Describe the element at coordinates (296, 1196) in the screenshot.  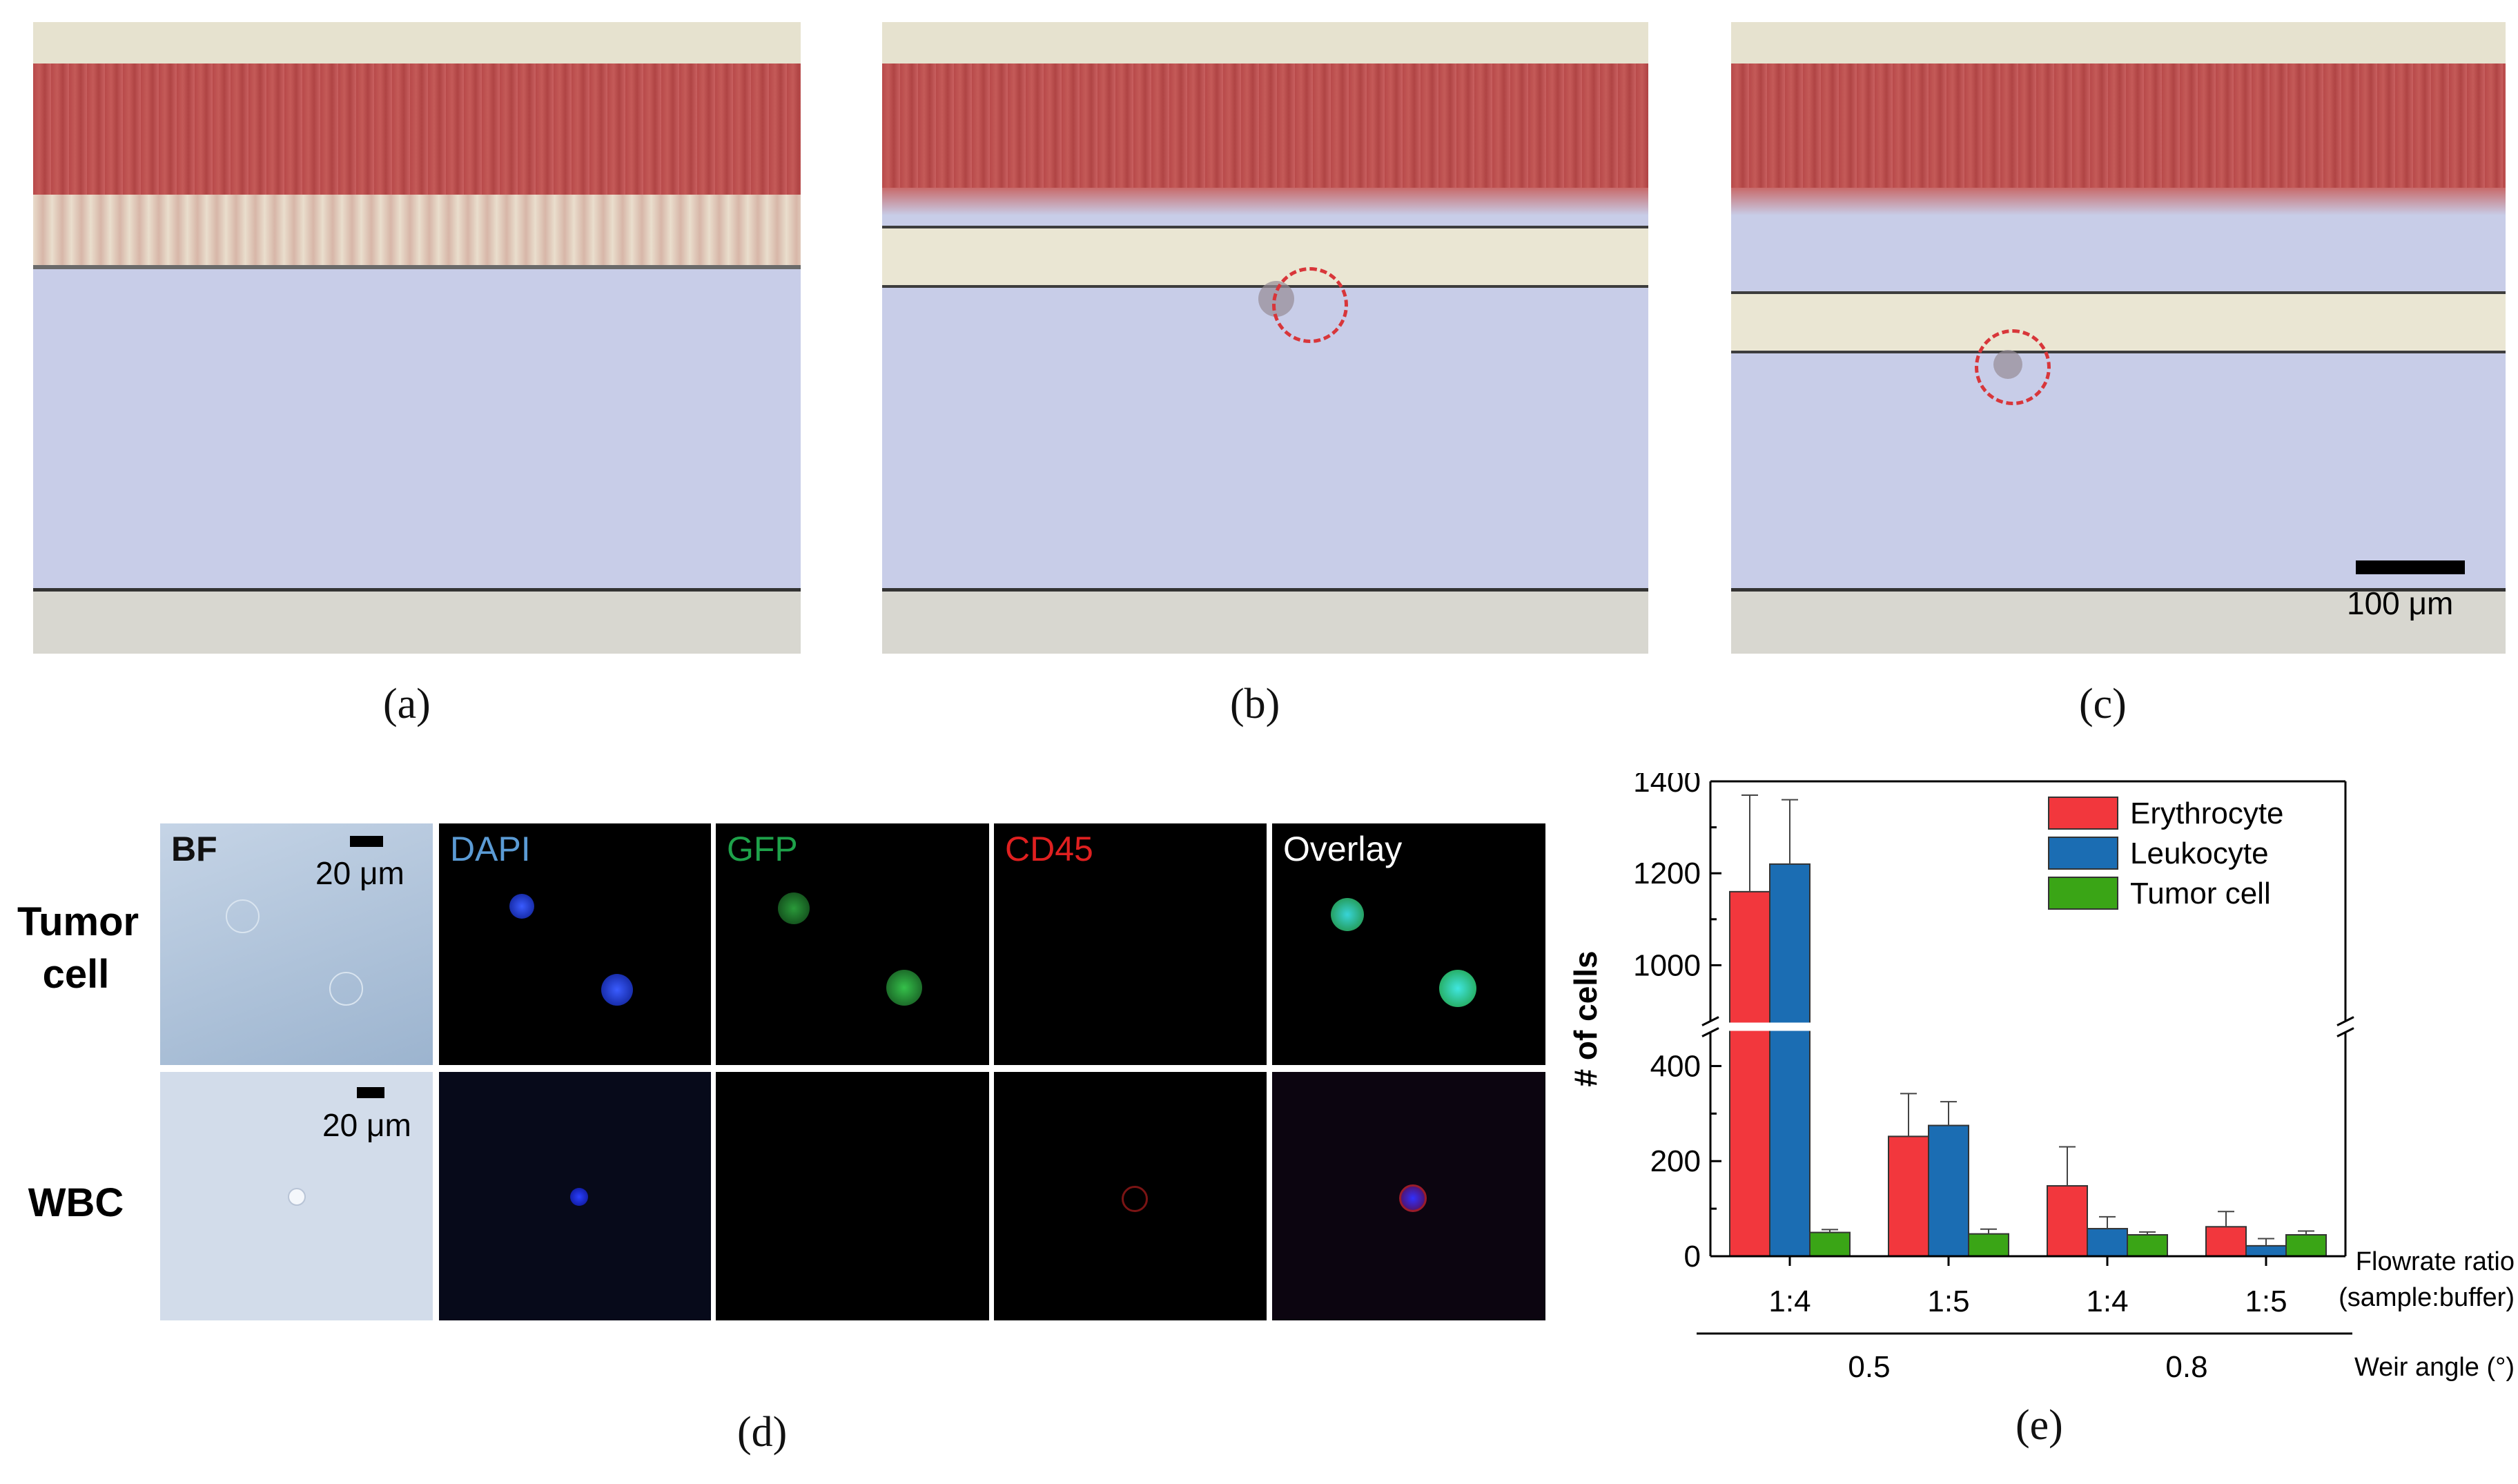
I see `tile-bf-wbc: 20 μm` at that location.